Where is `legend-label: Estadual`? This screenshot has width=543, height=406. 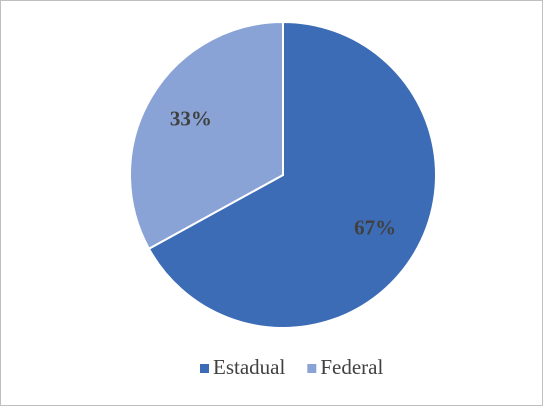
legend-label: Estadual is located at coordinates (249, 367).